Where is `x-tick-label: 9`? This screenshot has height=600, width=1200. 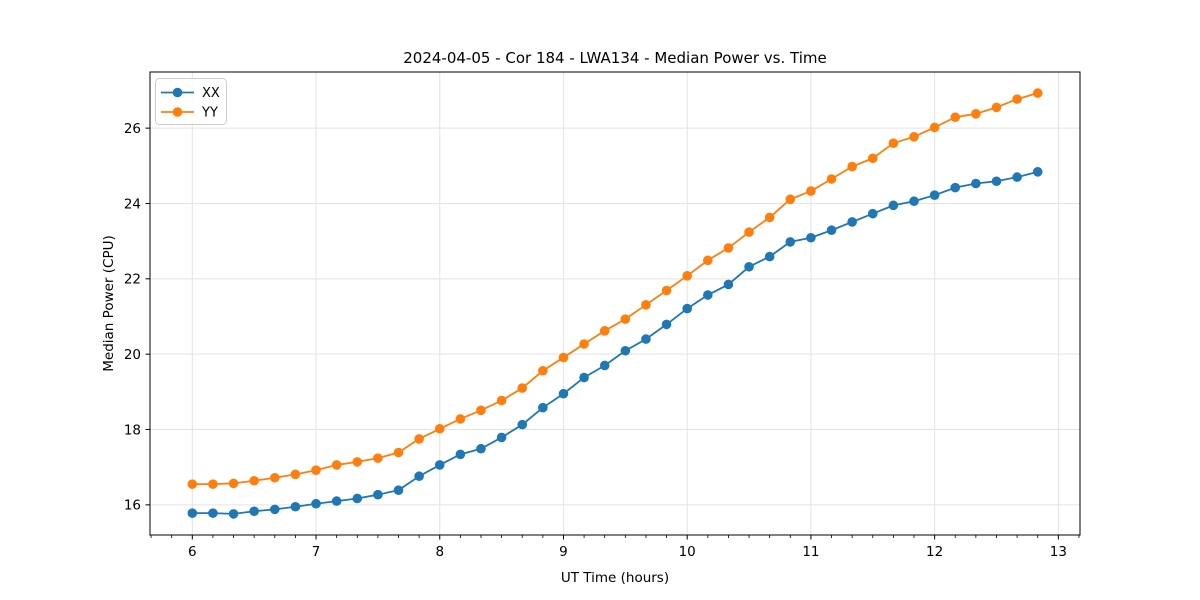 x-tick-label: 9 is located at coordinates (563, 552).